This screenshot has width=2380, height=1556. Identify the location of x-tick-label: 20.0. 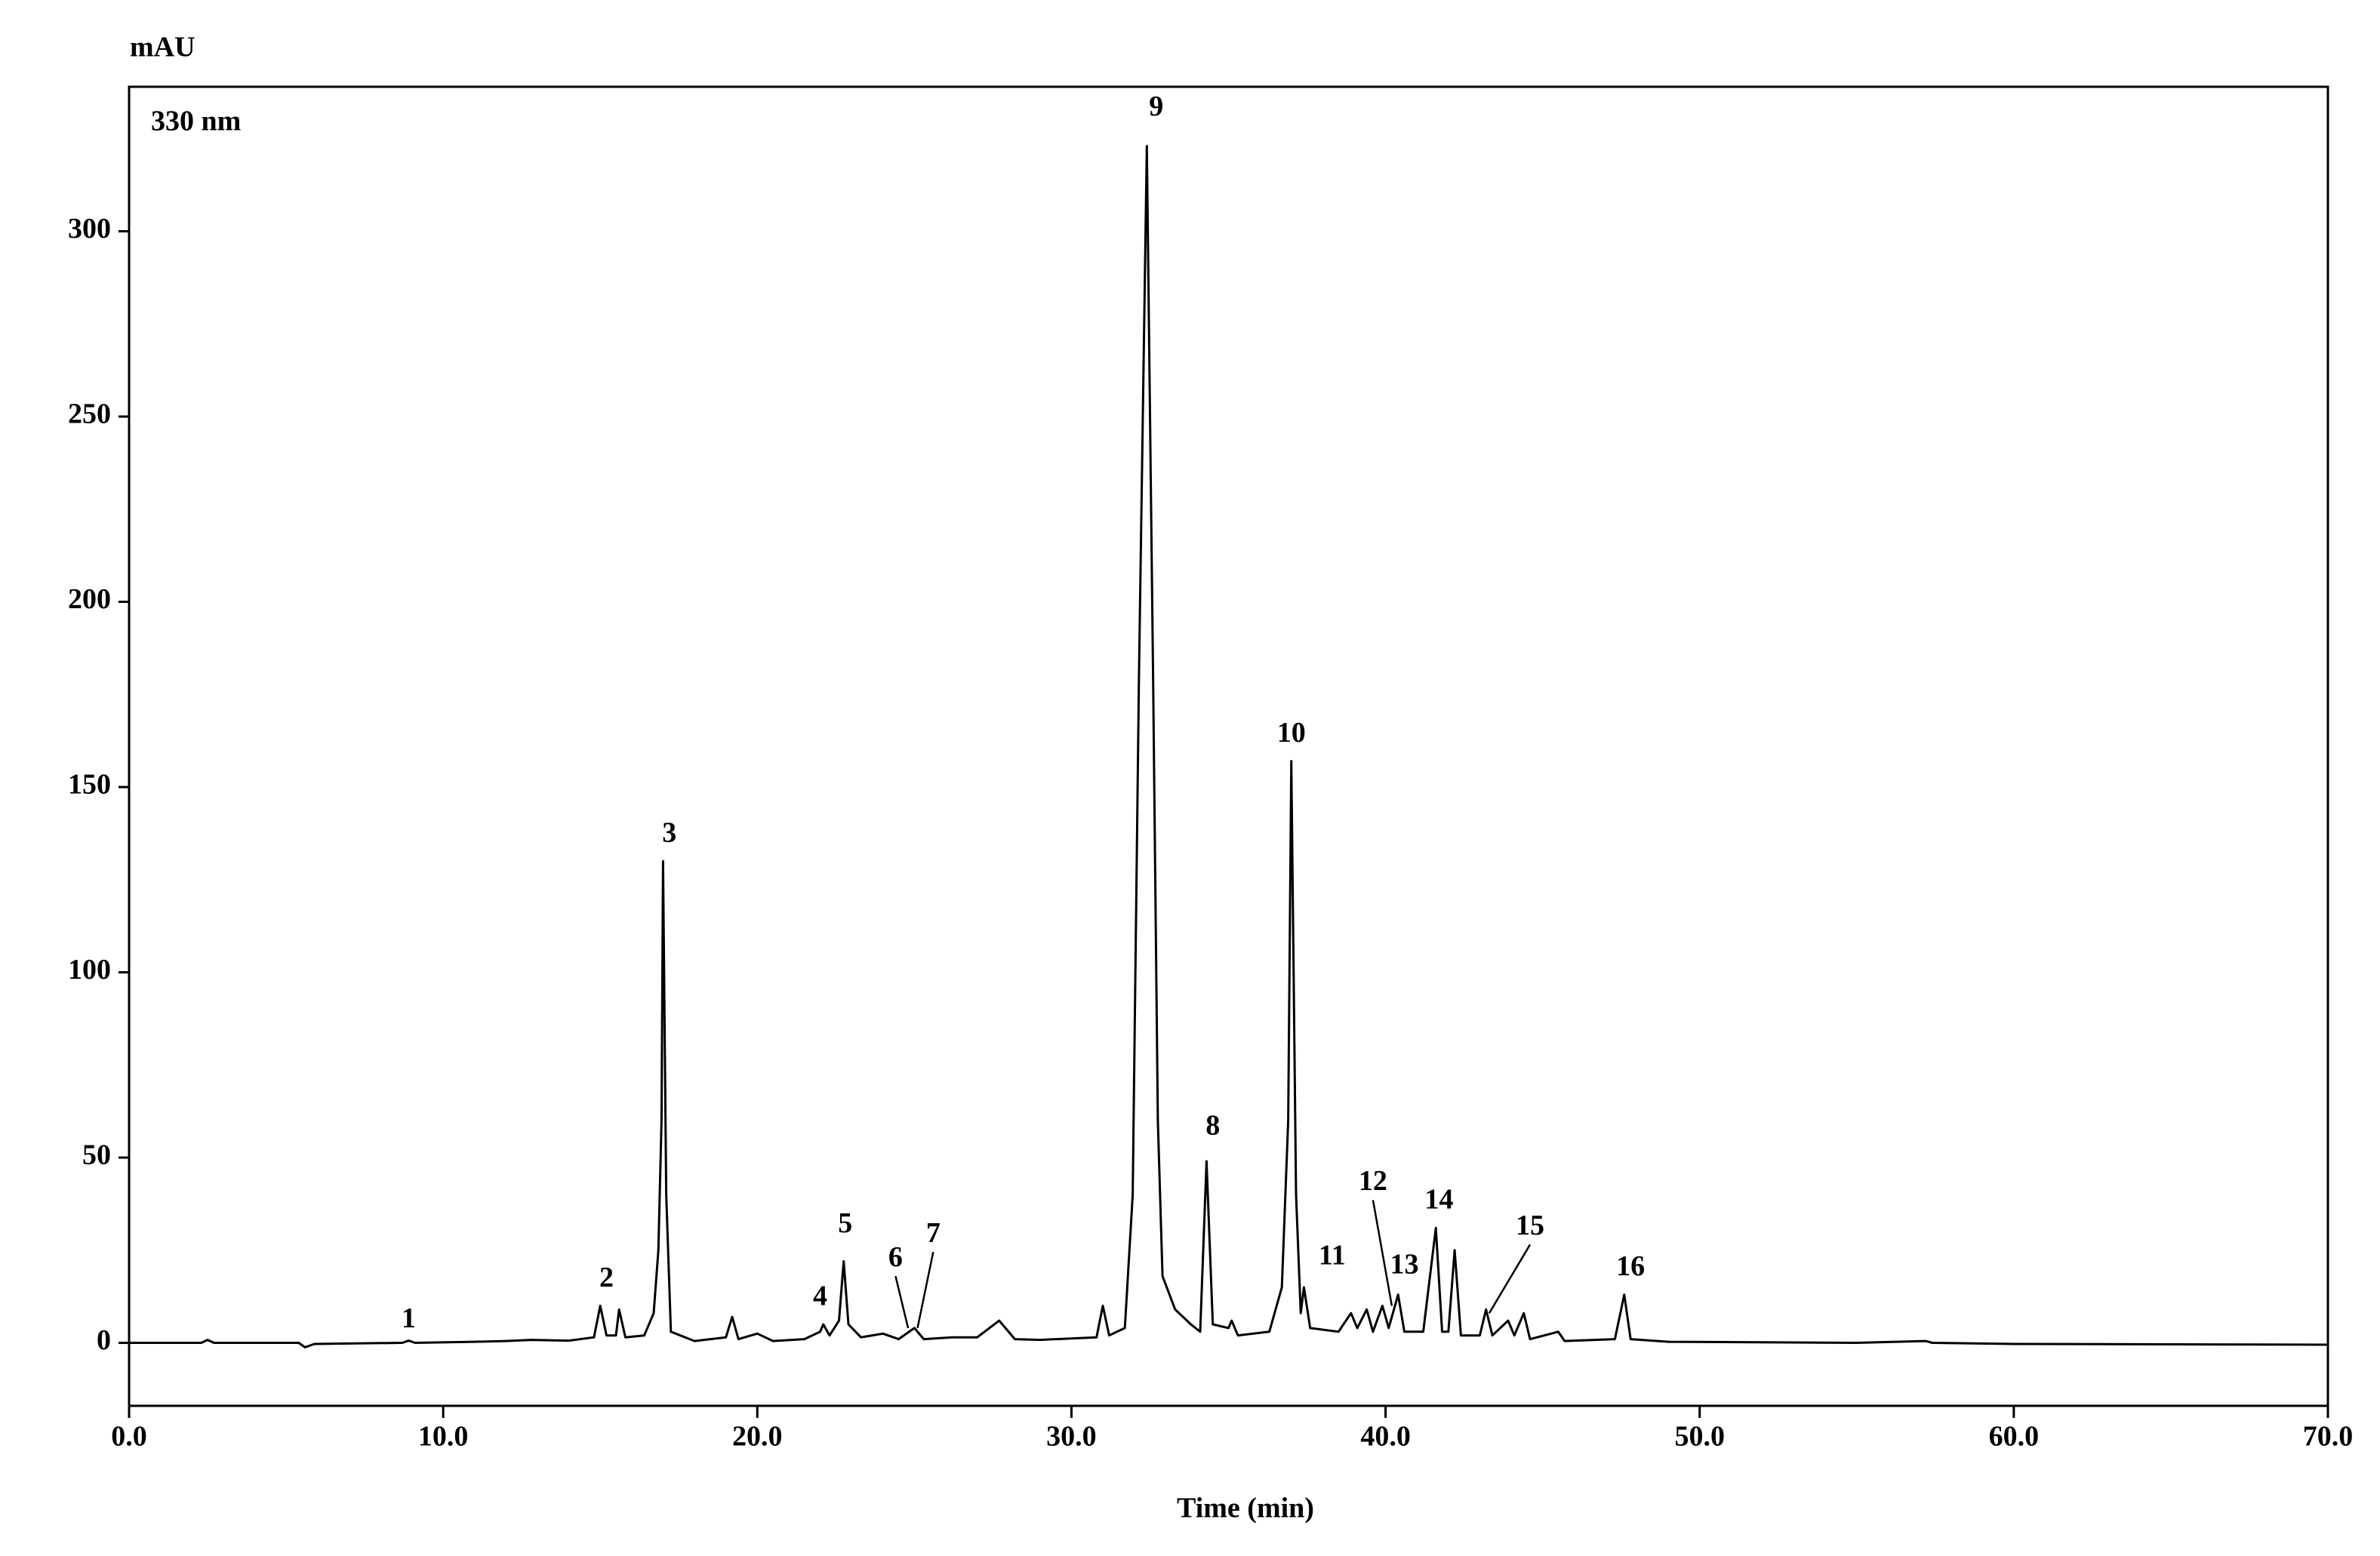
(757, 1437).